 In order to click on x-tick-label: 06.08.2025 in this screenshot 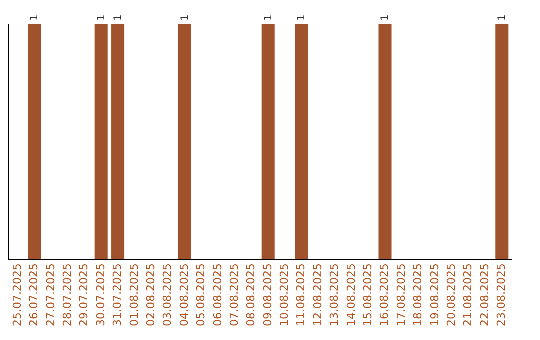, I will do `click(217, 295)`.